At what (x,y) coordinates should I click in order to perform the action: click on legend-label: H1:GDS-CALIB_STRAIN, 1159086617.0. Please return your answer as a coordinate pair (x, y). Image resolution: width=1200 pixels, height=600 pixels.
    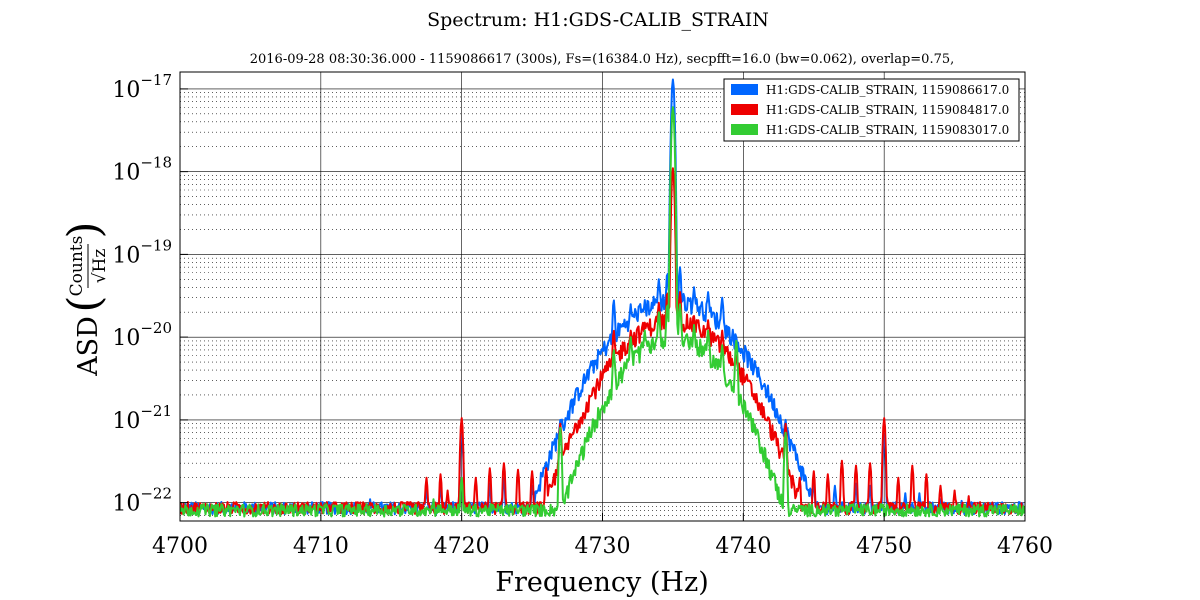
    Looking at the image, I should click on (887, 90).